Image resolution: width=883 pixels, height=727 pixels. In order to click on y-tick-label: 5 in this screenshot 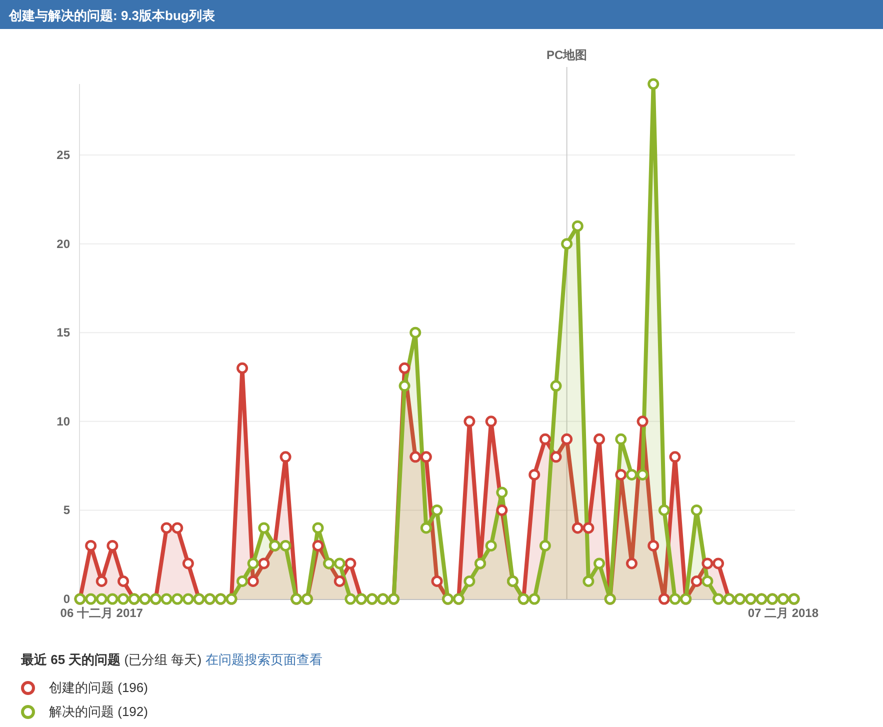, I will do `click(66, 510)`.